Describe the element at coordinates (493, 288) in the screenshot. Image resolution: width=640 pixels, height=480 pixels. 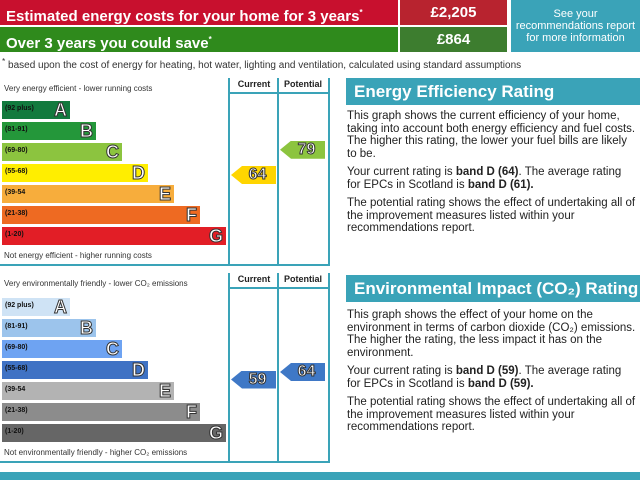
I see `env-panel-title: Environmental Impact (CO₂) Rating` at that location.